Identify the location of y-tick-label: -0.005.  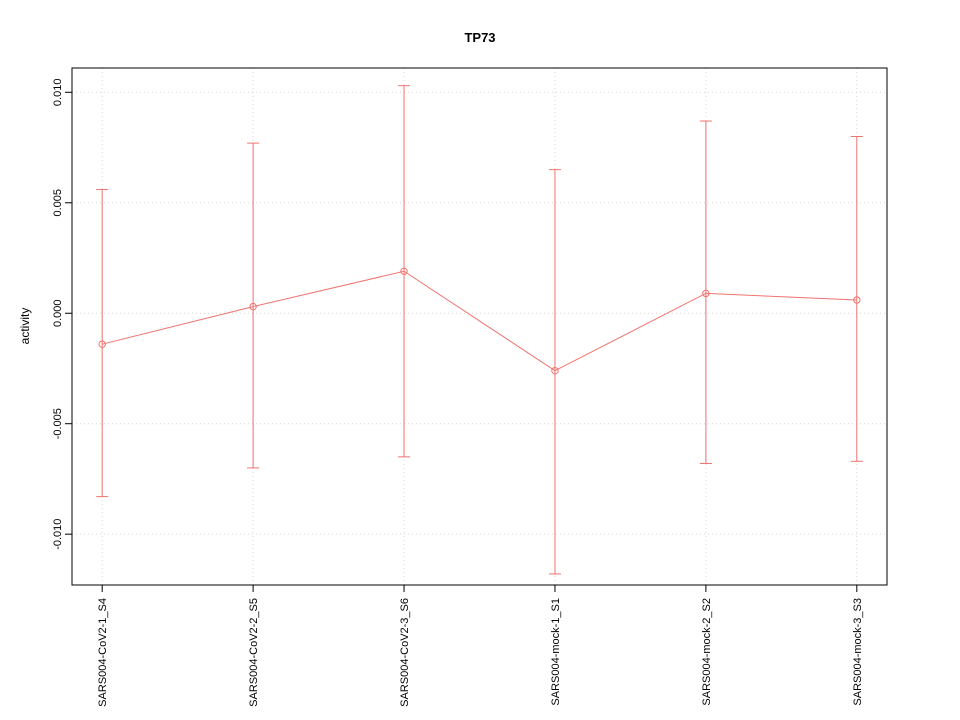
(58, 423).